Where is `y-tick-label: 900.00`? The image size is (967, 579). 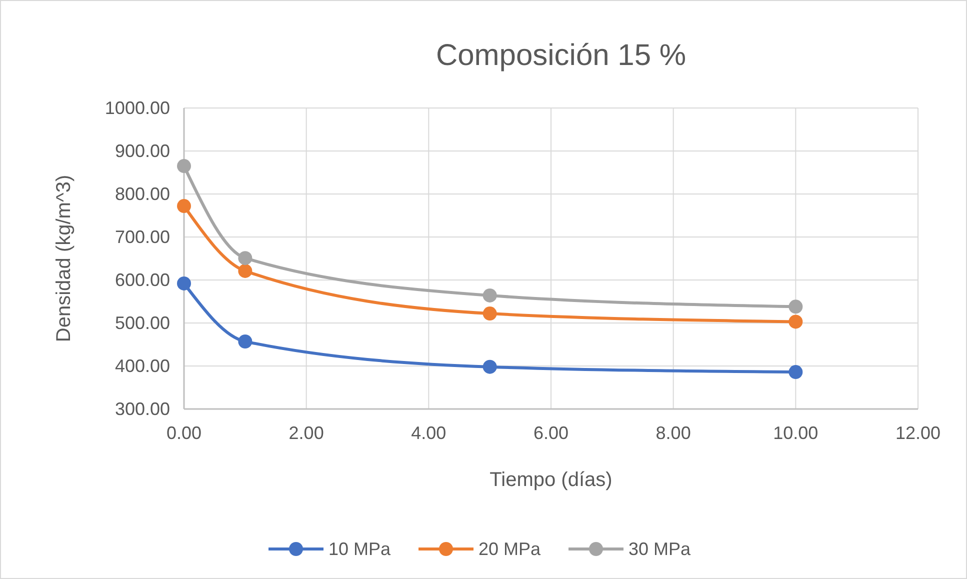 y-tick-label: 900.00 is located at coordinates (142, 151).